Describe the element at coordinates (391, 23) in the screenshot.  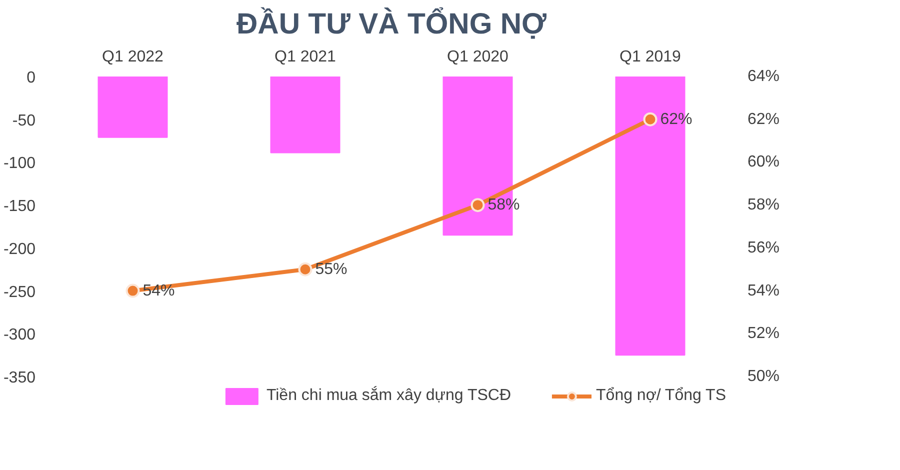
I see `chart-title: ĐẦU TƯ VÀ TỔNG NỢ` at that location.